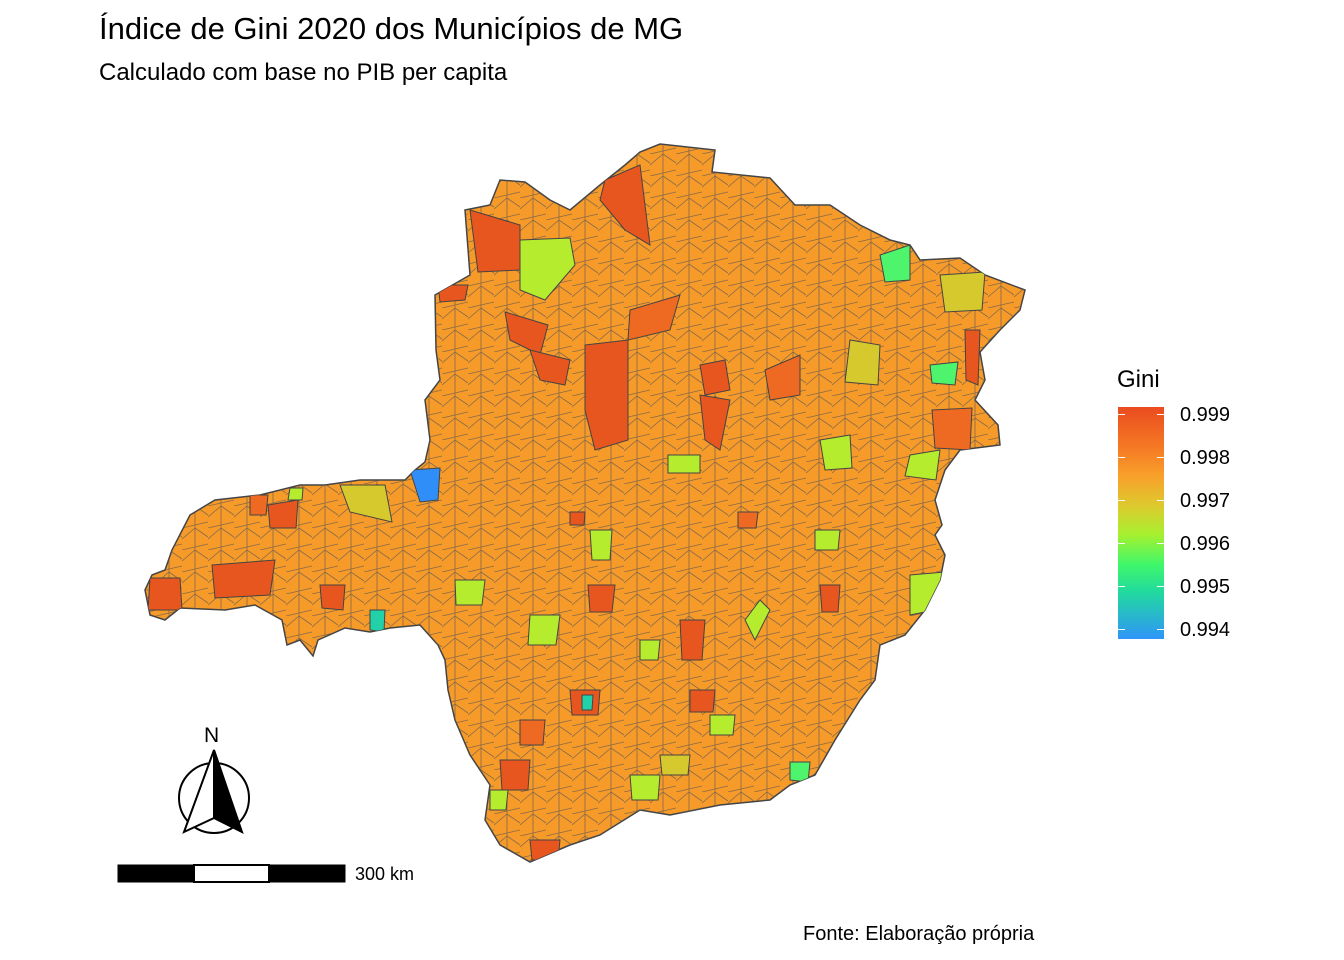  Describe the element at coordinates (1205, 415) in the screenshot. I see `legend-label: 0.999` at that location.